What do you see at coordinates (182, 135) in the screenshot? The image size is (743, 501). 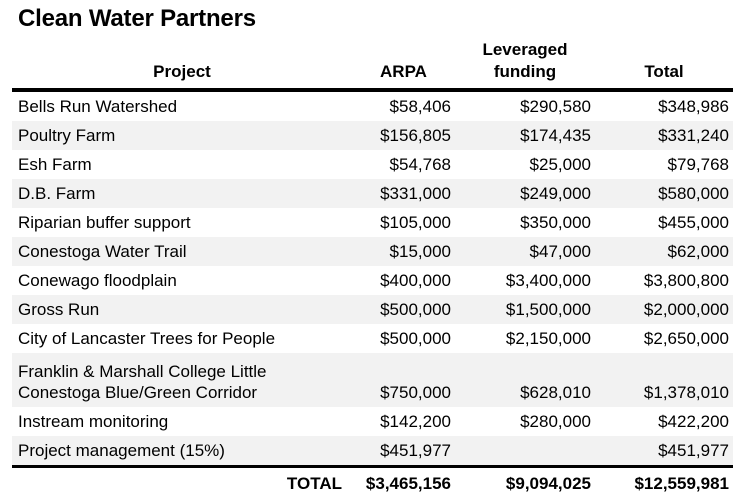 I see `cell-project: Poultry Farm` at bounding box center [182, 135].